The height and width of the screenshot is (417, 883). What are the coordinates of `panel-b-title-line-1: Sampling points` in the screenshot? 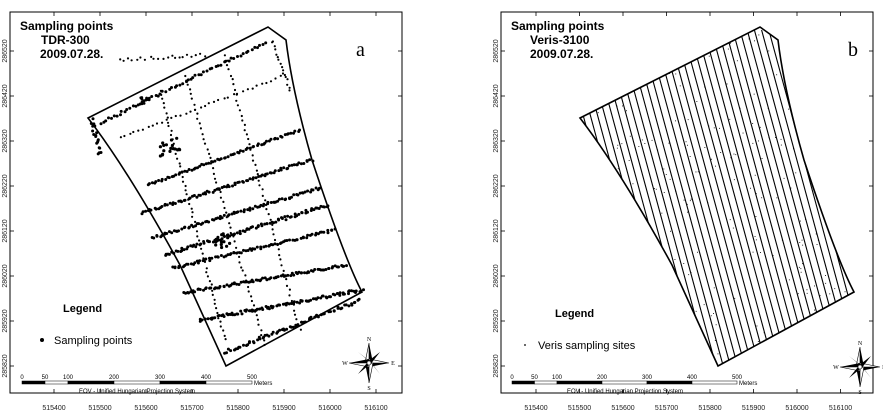 It's located at (558, 26).